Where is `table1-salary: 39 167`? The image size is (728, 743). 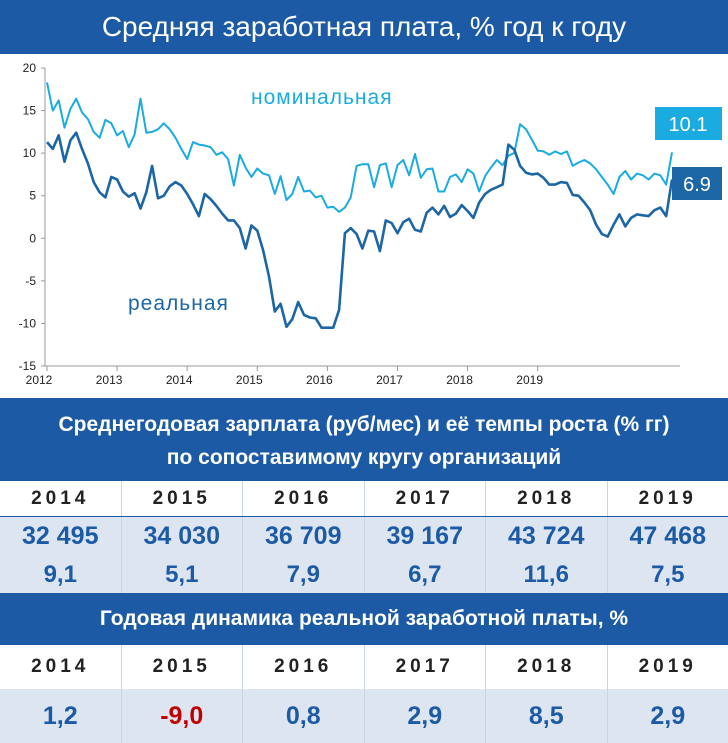
table1-salary: 39 167 is located at coordinates (425, 536).